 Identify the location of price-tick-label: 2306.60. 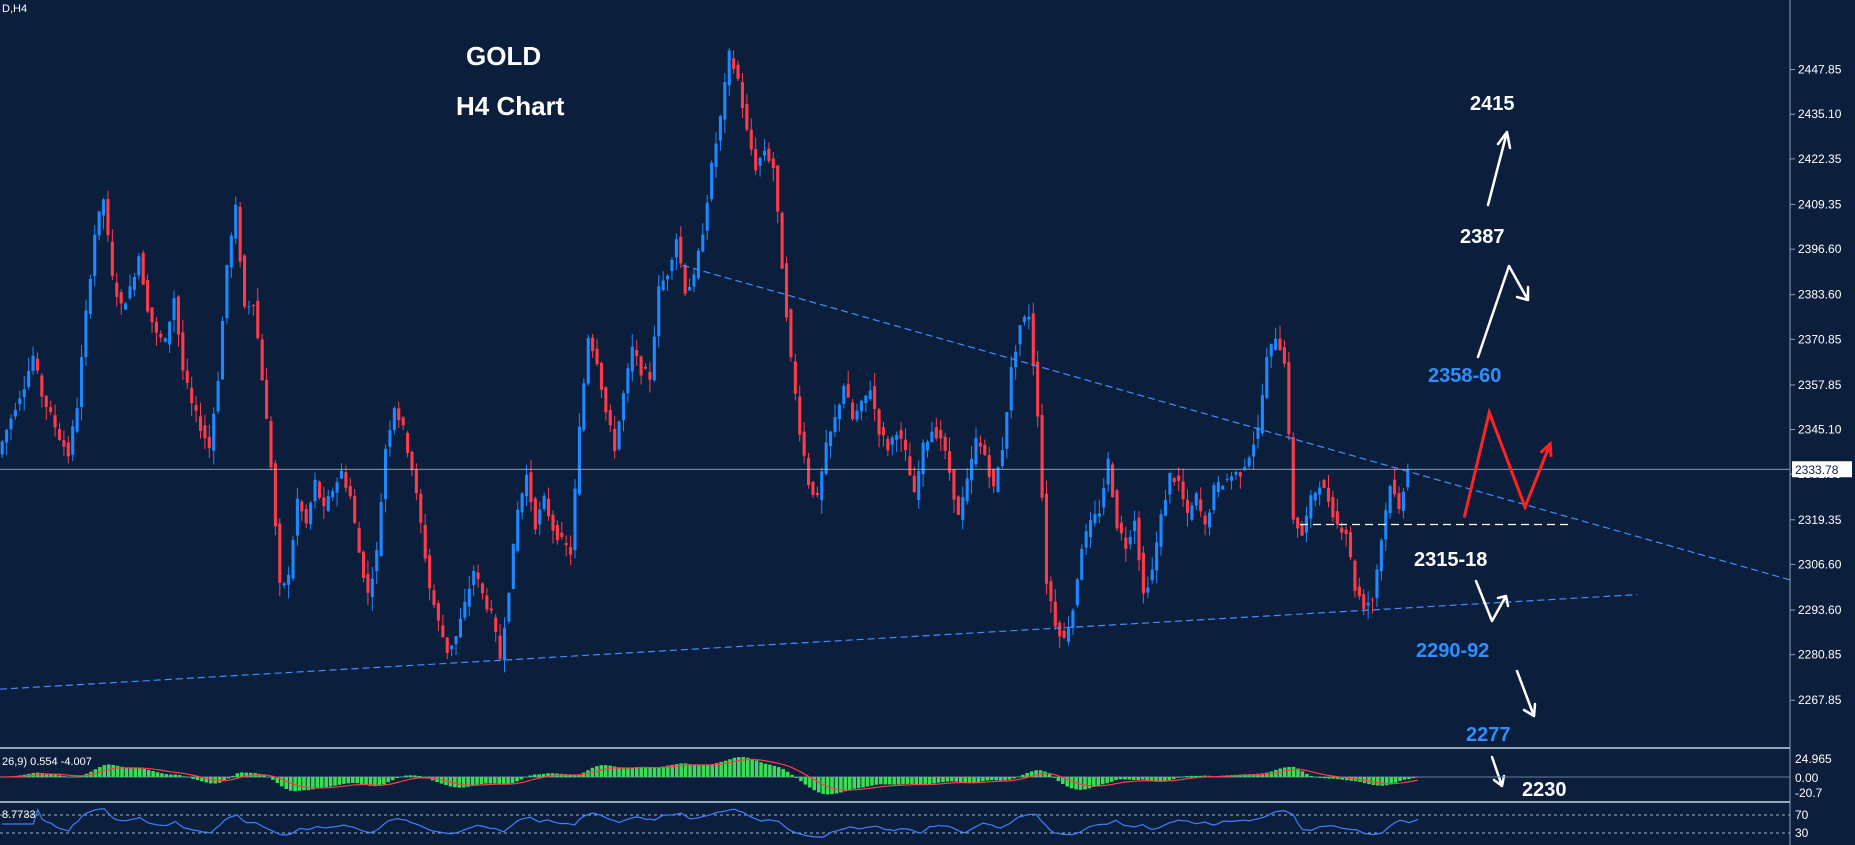
(1820, 564).